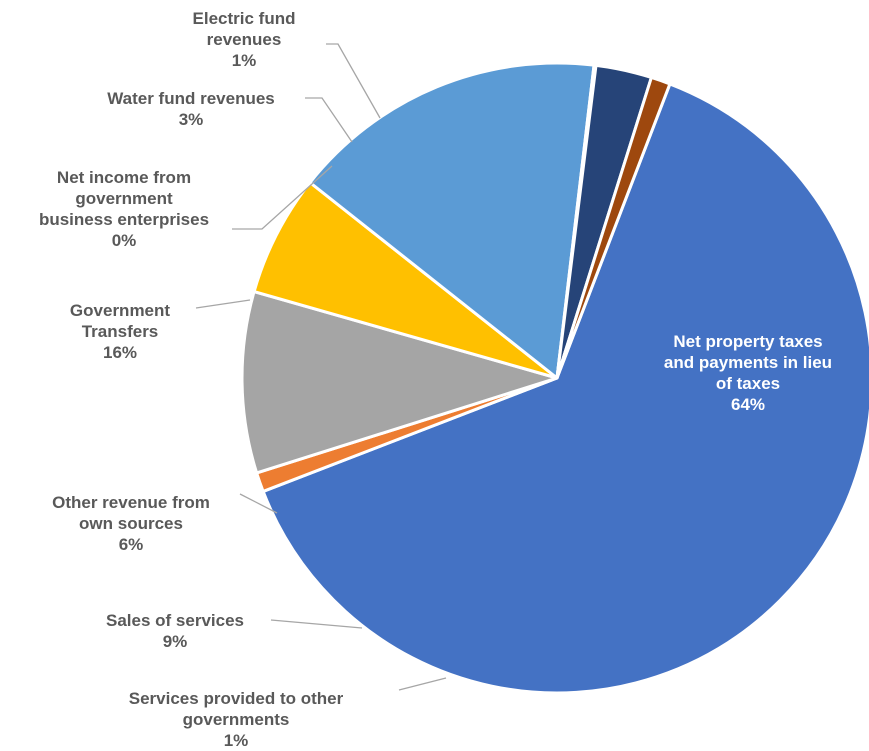 The height and width of the screenshot is (751, 869). Describe the element at coordinates (748, 404) in the screenshot. I see `slice-percent-label: 64%` at that location.